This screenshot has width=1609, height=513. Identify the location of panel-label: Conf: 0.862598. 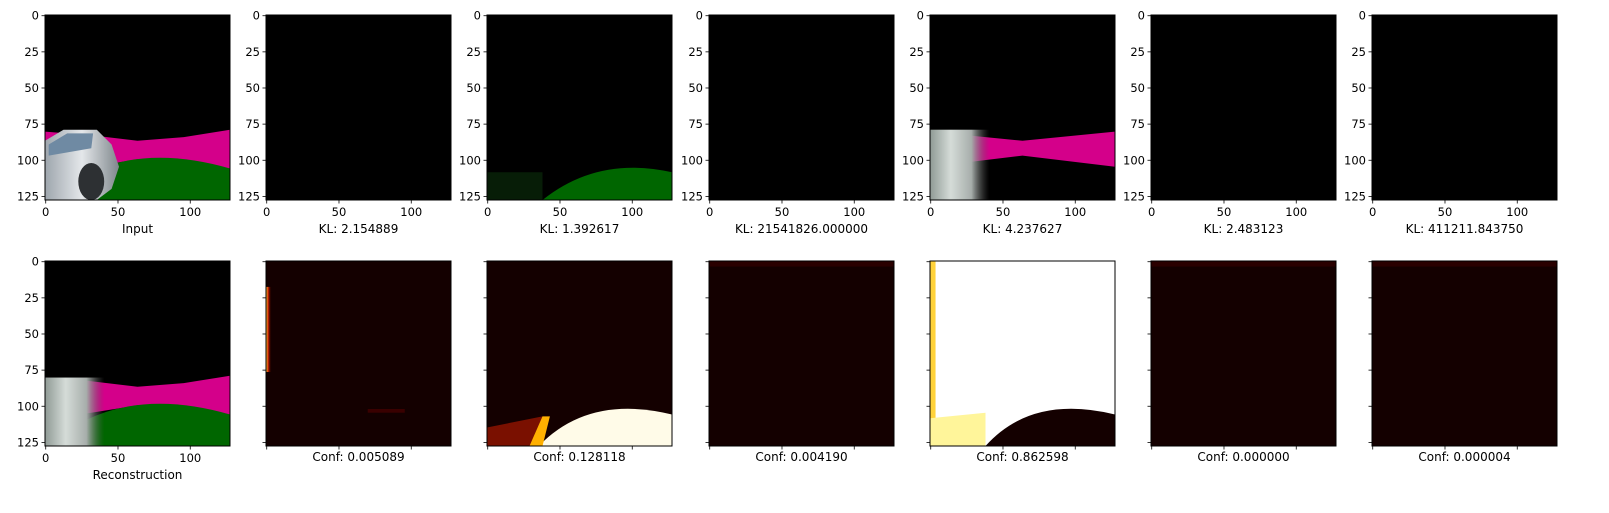
(1022, 457).